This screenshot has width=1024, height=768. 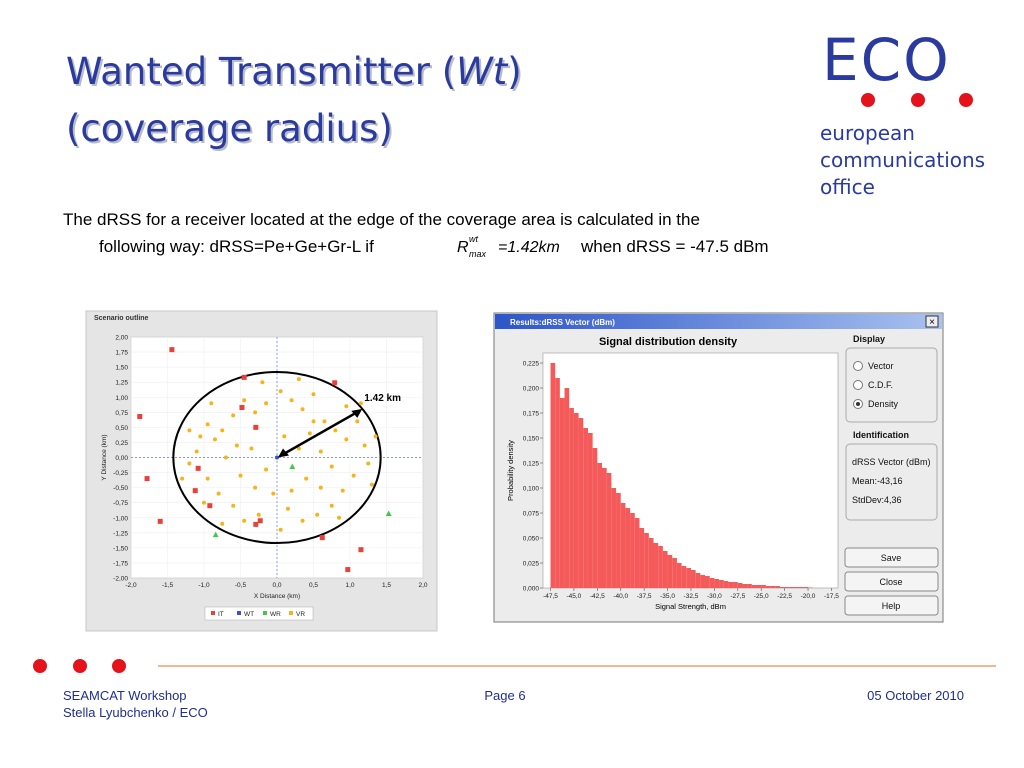 What do you see at coordinates (357, 413) in the screenshot?
I see `arrow-head` at bounding box center [357, 413].